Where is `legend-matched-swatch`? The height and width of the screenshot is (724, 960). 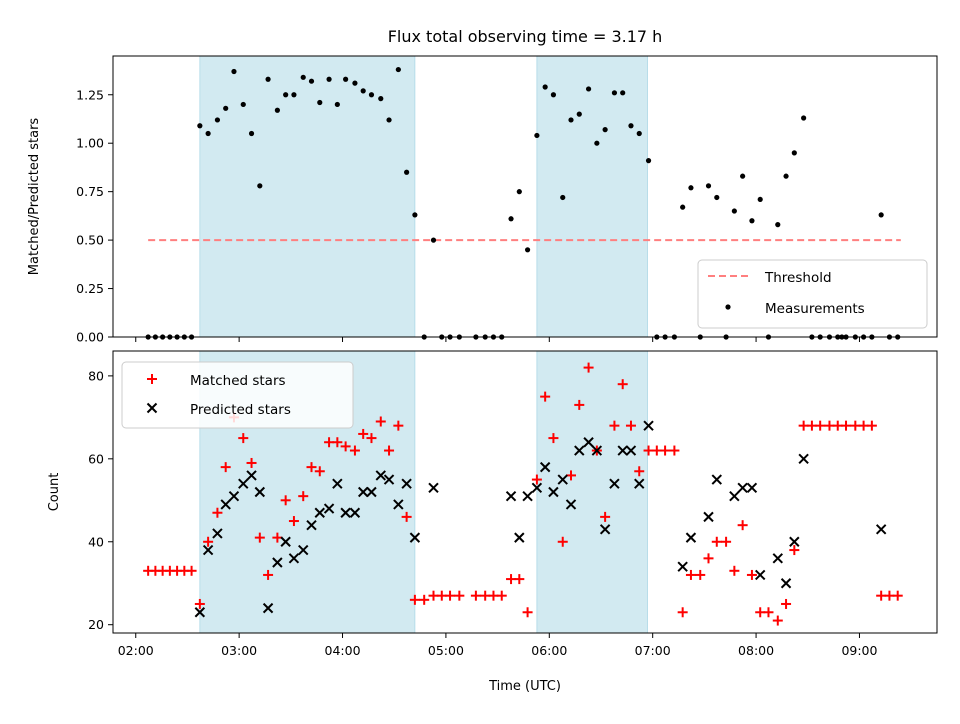
legend-matched-swatch is located at coordinates (152, 379).